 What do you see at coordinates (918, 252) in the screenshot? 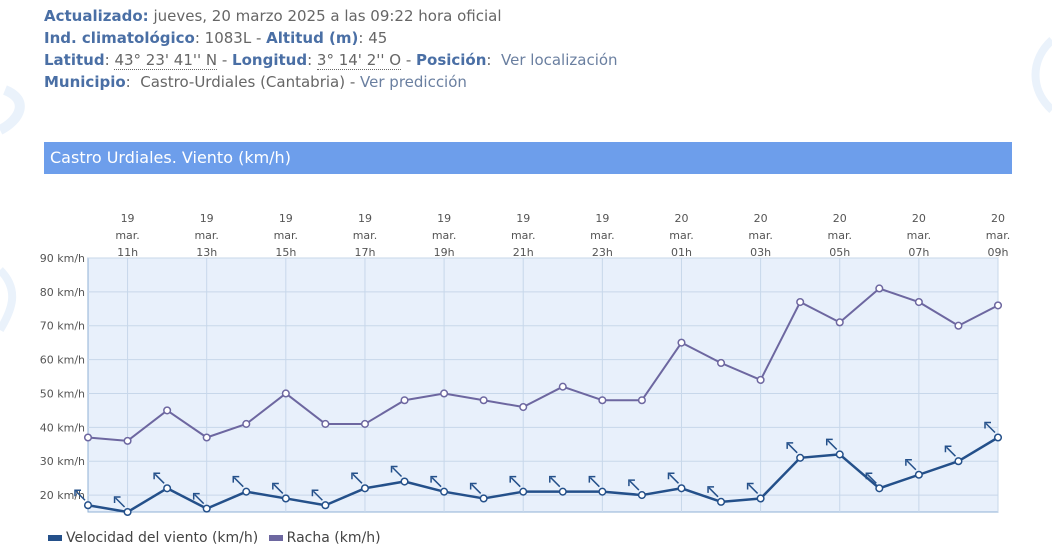
I see `x-tick-label: 07h` at bounding box center [918, 252].